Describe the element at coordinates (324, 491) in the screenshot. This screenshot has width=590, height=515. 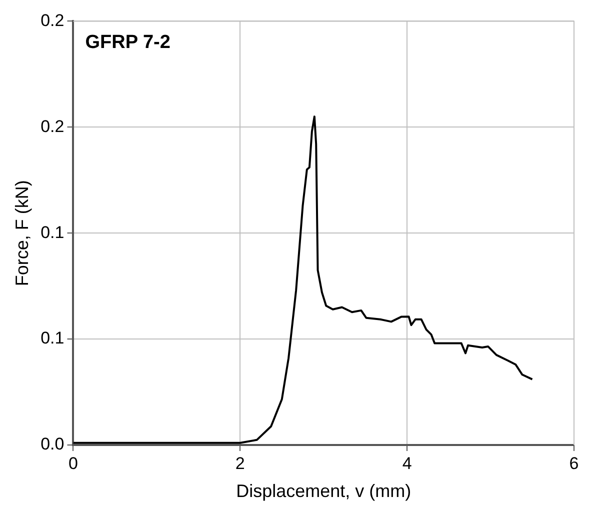
I see `x-axis-title: Displacement, v (mm)` at that location.